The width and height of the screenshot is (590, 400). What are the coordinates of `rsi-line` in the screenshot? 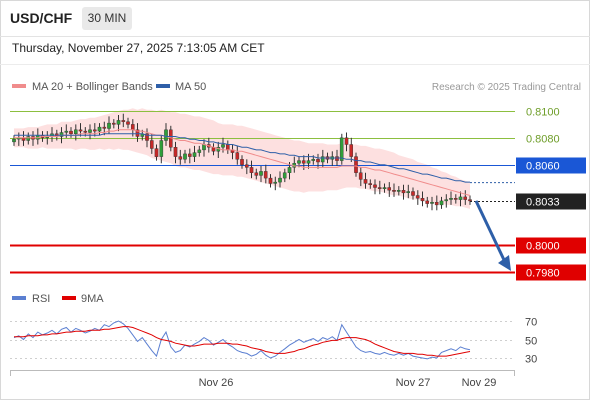 It's located at (242, 340).